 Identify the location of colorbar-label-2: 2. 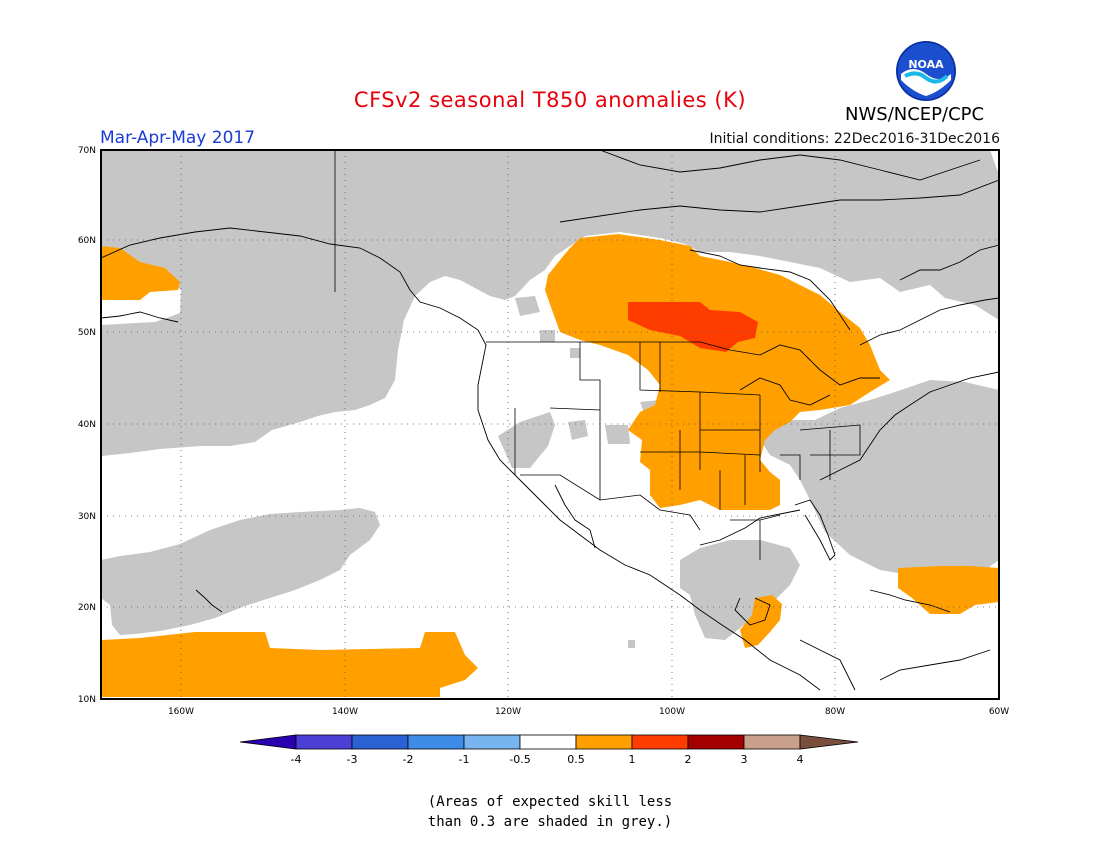
(688, 759).